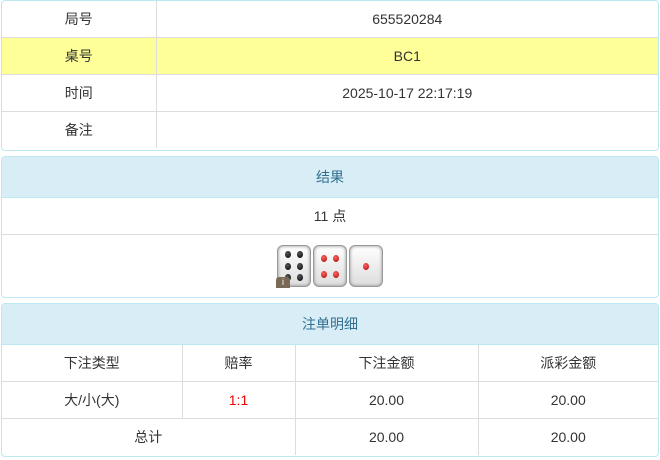 This screenshot has height=460, width=660. What do you see at coordinates (567, 436) in the screenshot?
I see `total-payout: 20.00` at bounding box center [567, 436].